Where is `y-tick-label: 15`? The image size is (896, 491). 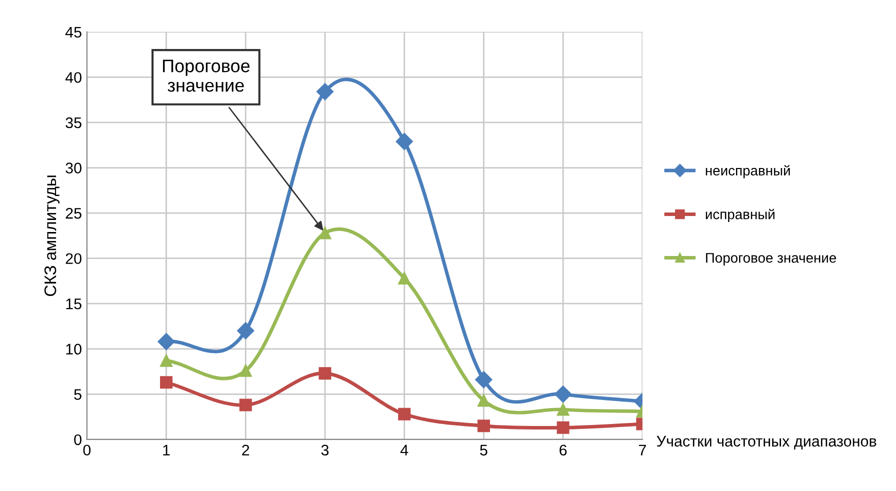 y-tick-label: 15 is located at coordinates (74, 304).